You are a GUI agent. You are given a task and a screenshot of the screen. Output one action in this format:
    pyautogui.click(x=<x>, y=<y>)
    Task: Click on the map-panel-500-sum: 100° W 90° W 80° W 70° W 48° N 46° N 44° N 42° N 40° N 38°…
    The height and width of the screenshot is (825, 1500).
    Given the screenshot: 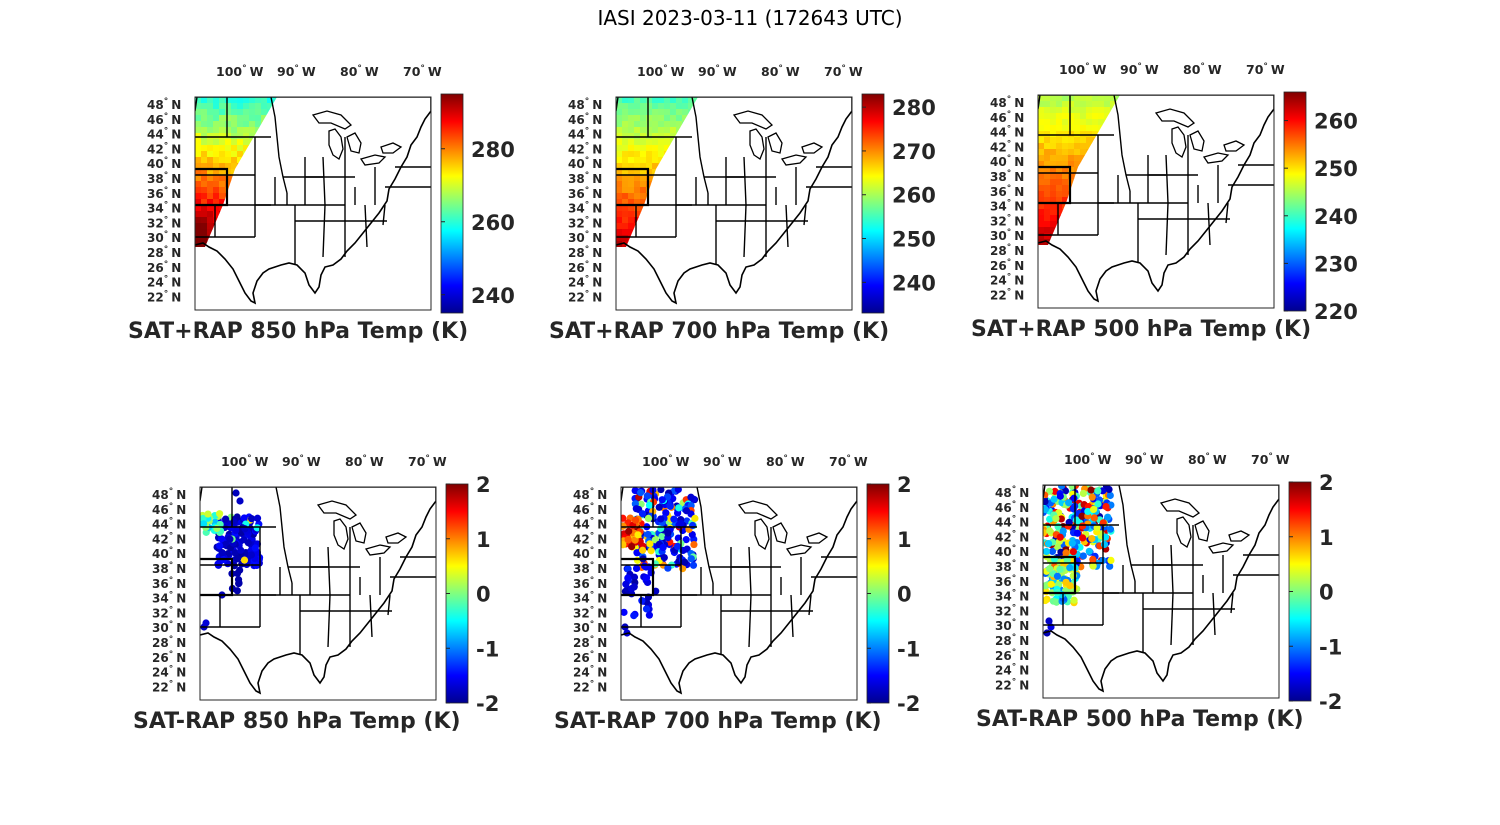 What is the action you would take?
    pyautogui.click(x=1163, y=208)
    